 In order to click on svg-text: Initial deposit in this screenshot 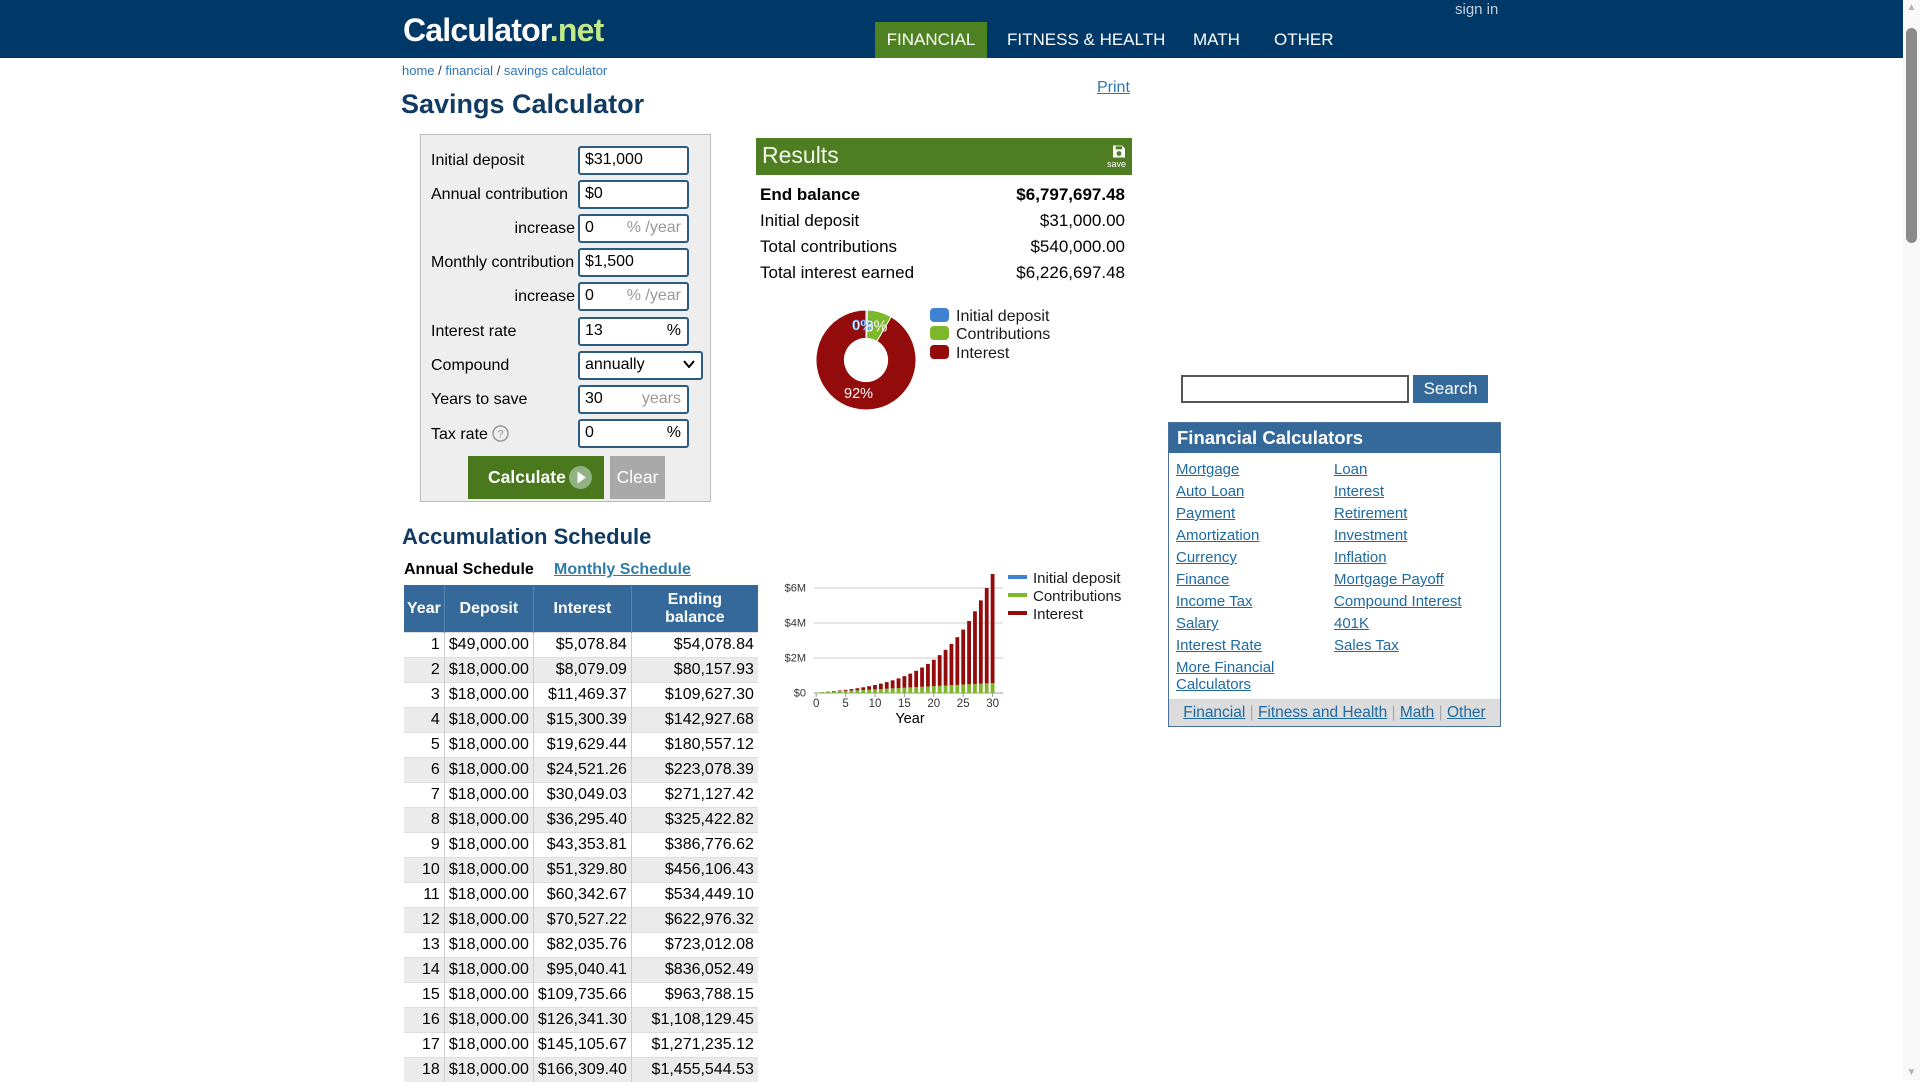, I will do `click(1077, 578)`.